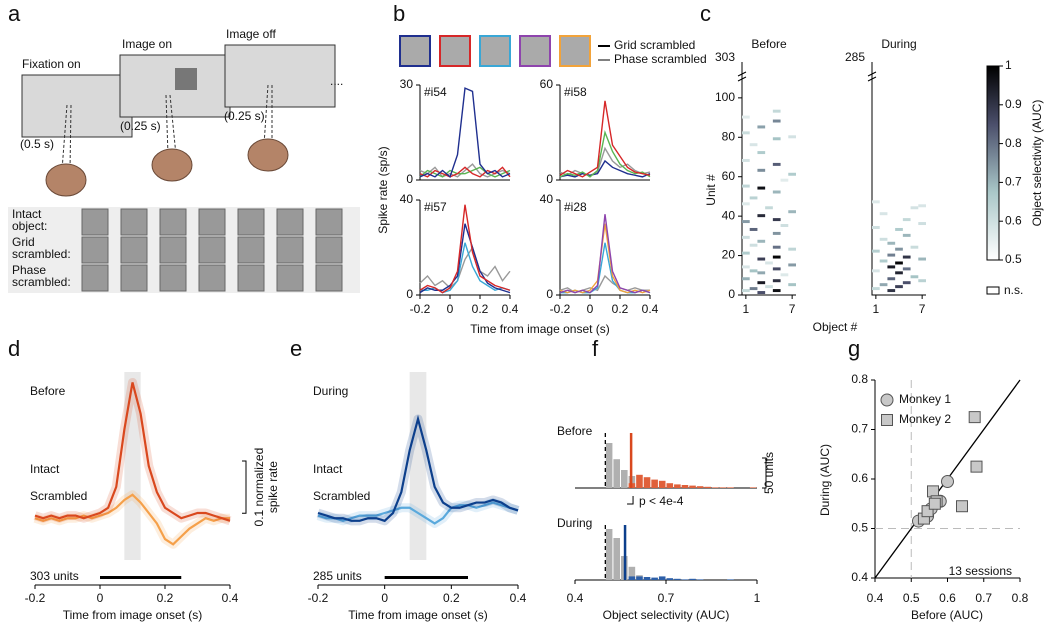 This screenshot has height=625, width=1050. I want to click on unit-count: 303 units, so click(54, 576).